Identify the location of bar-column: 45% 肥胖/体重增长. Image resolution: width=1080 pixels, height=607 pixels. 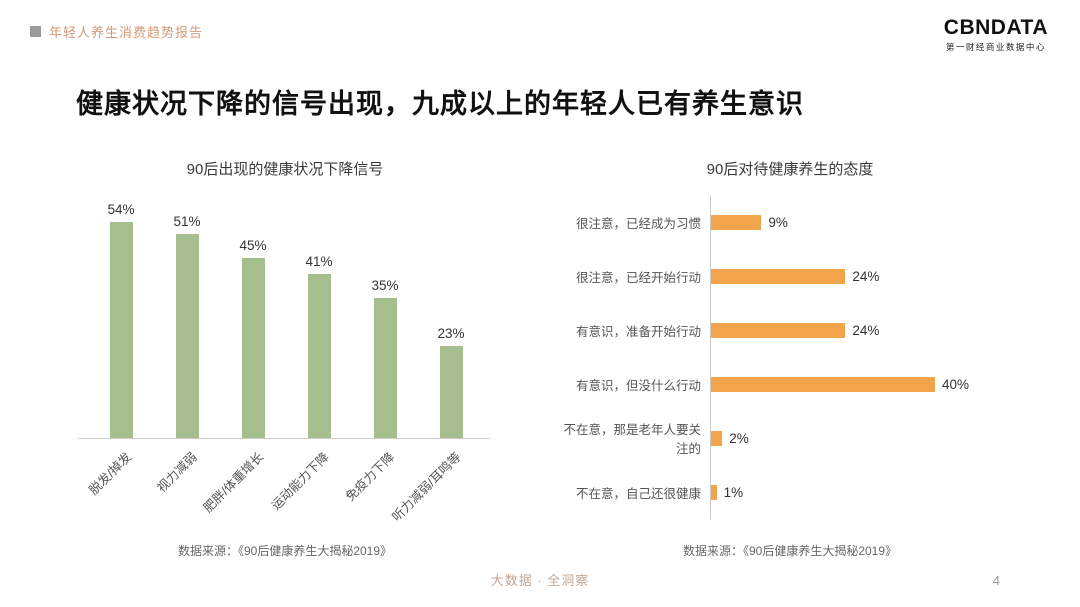
(243, 354).